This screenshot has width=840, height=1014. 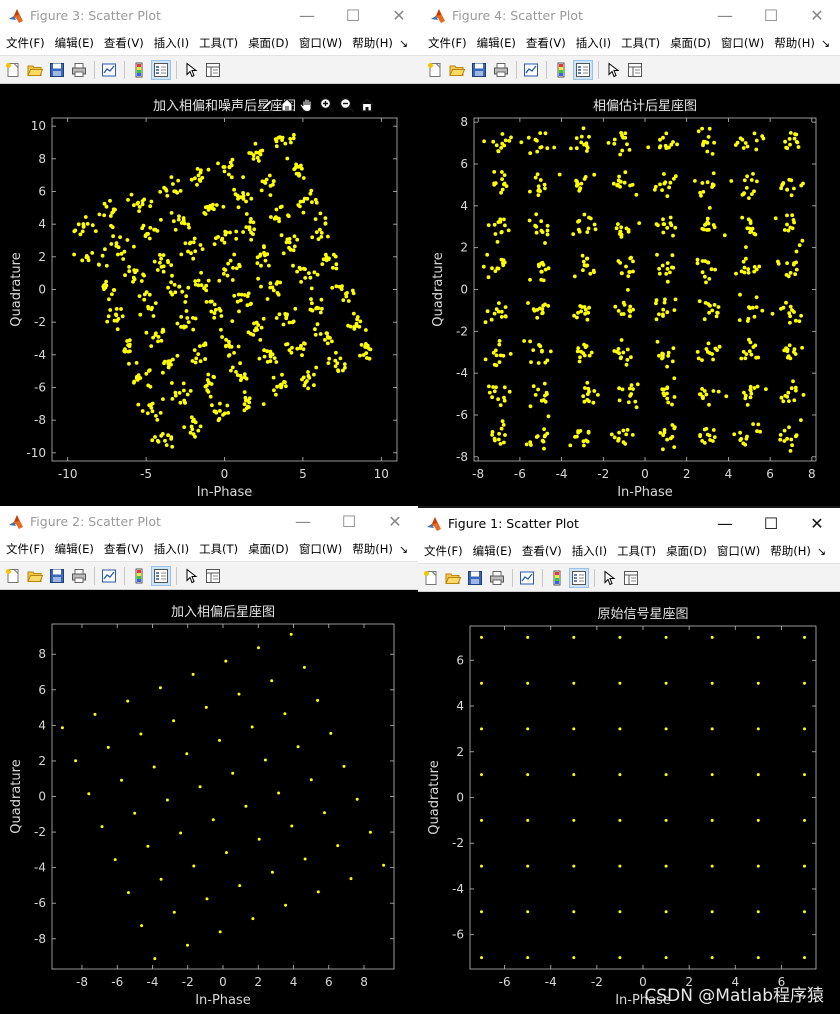 What do you see at coordinates (287, 105) in the screenshot?
I see `data-tips-icon` at bounding box center [287, 105].